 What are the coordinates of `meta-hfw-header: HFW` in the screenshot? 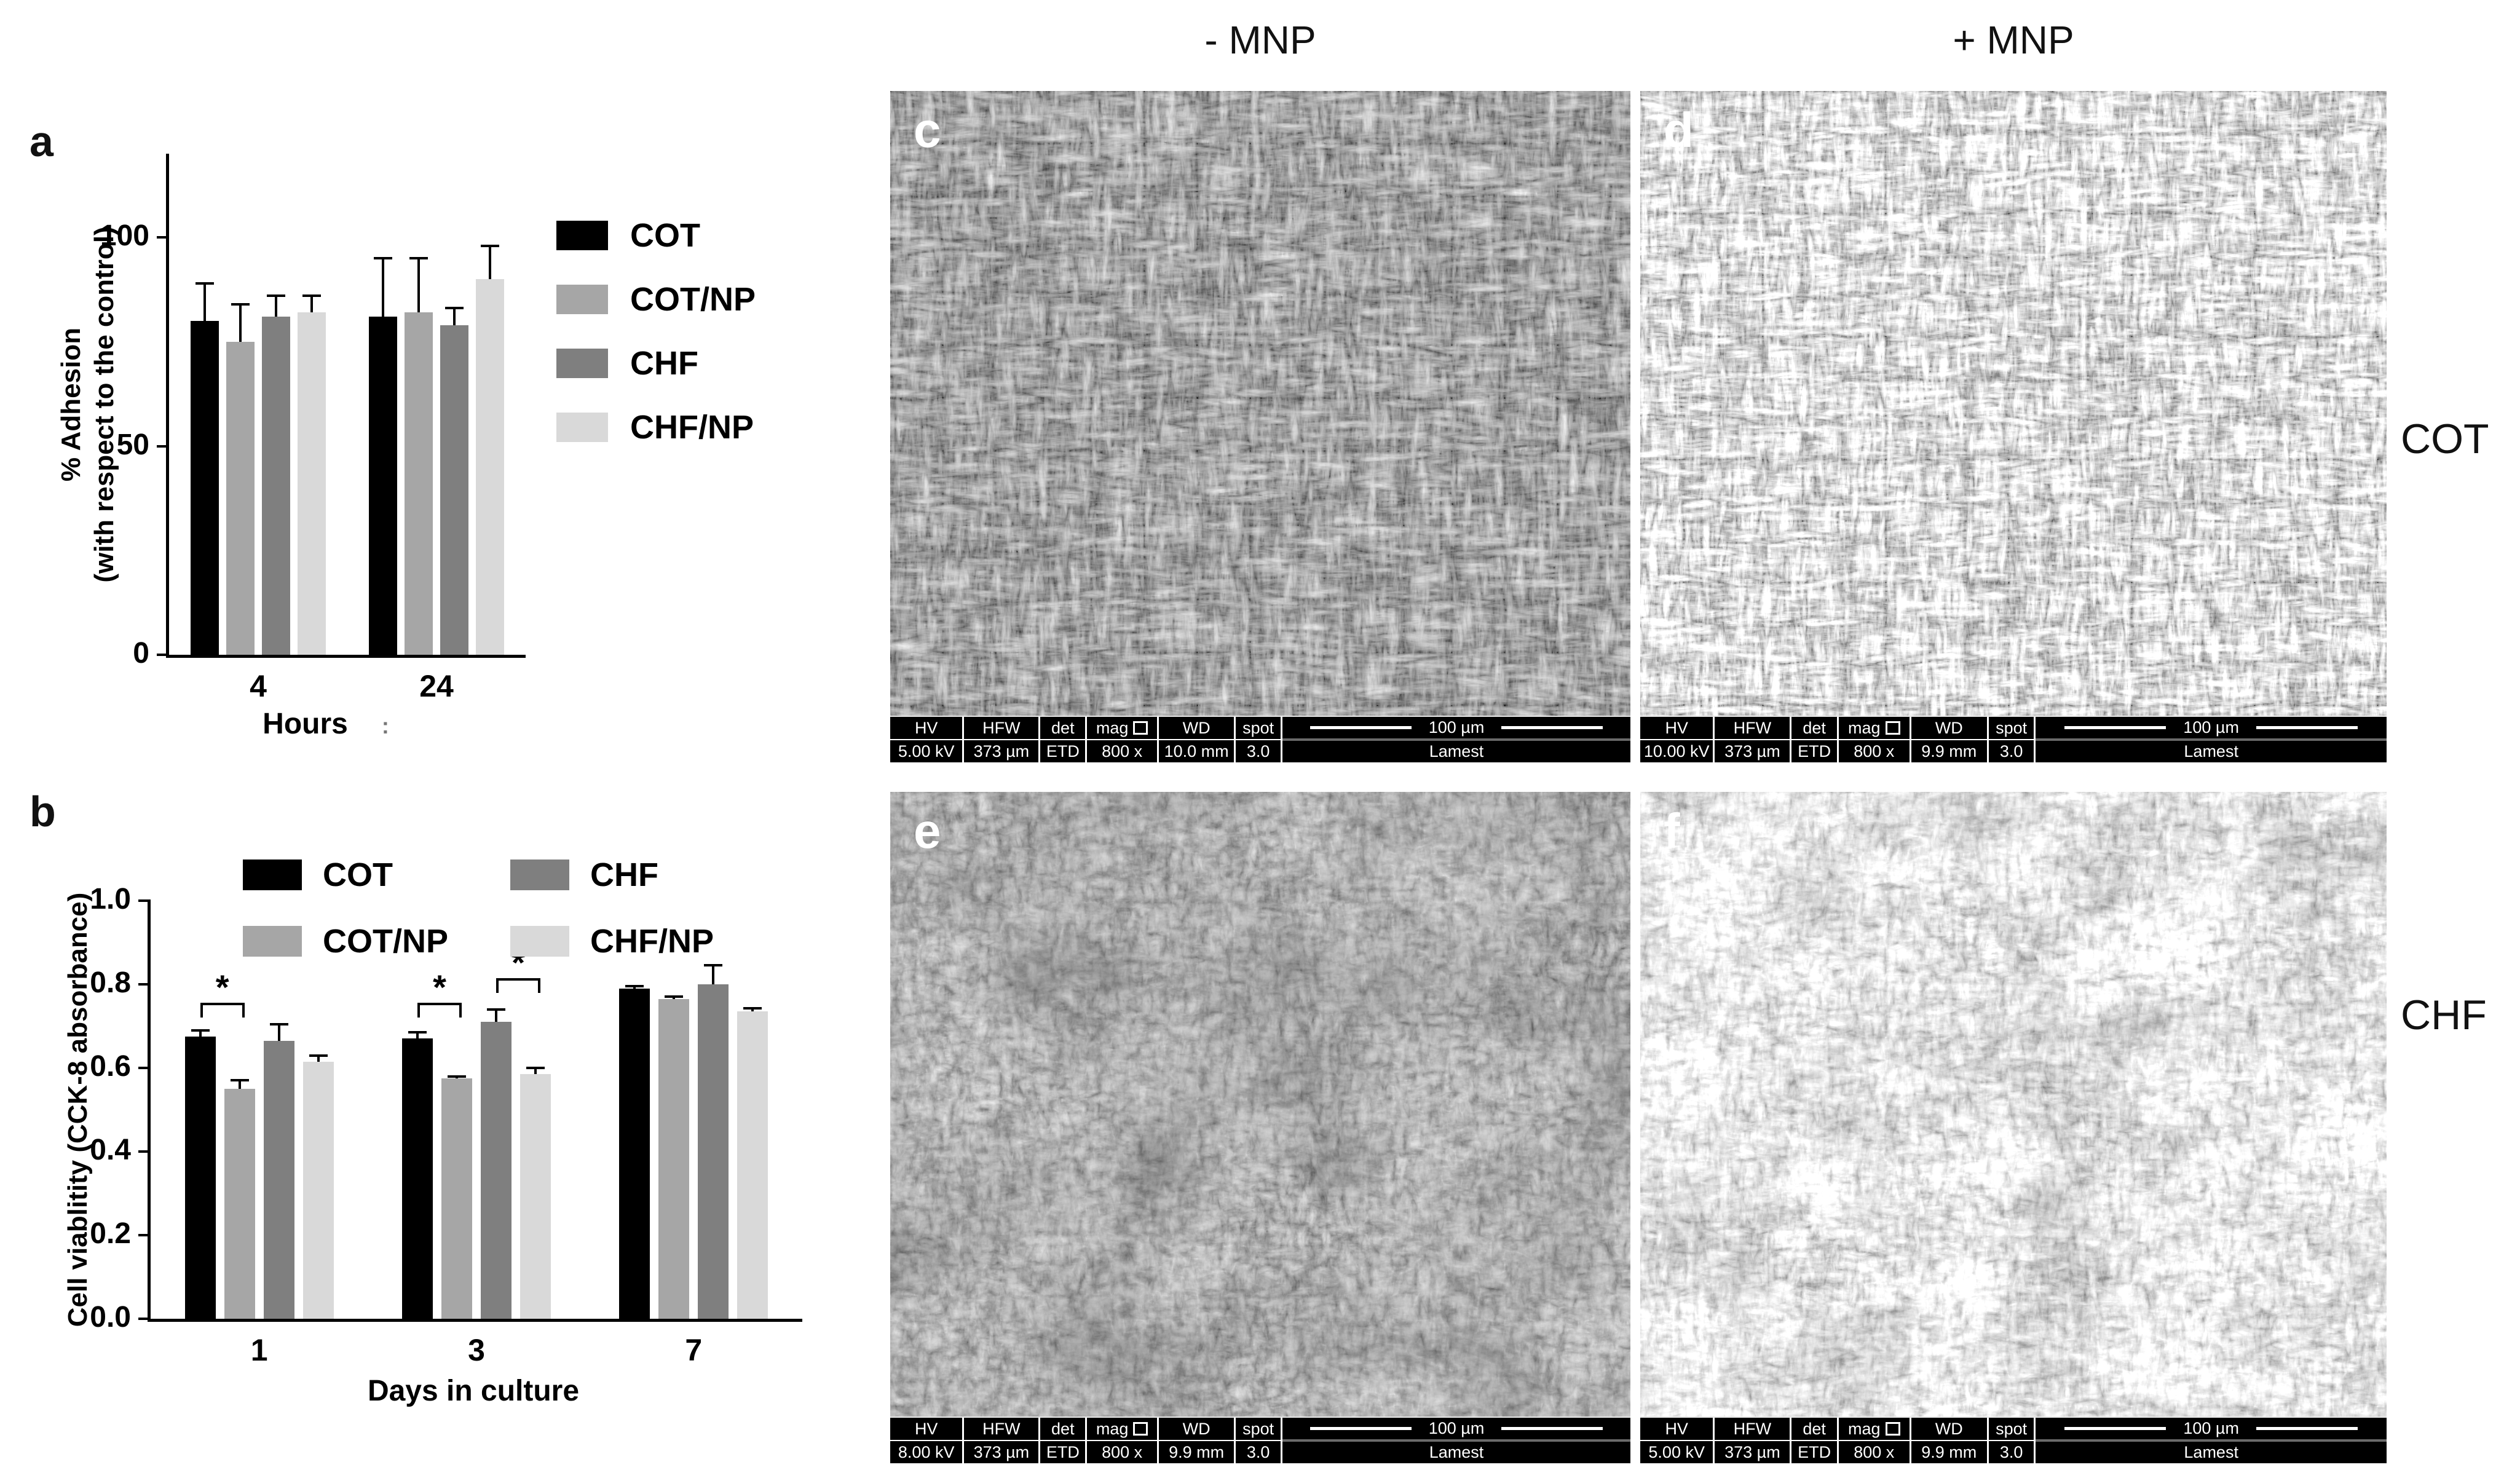 It's located at (1002, 729).